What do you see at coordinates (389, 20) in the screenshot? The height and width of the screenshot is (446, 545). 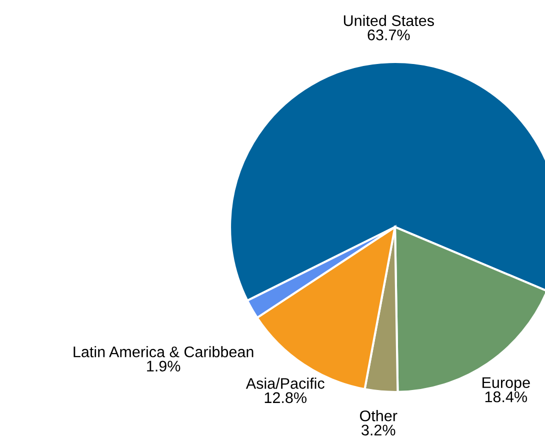 I see `slice-label: United States` at bounding box center [389, 20].